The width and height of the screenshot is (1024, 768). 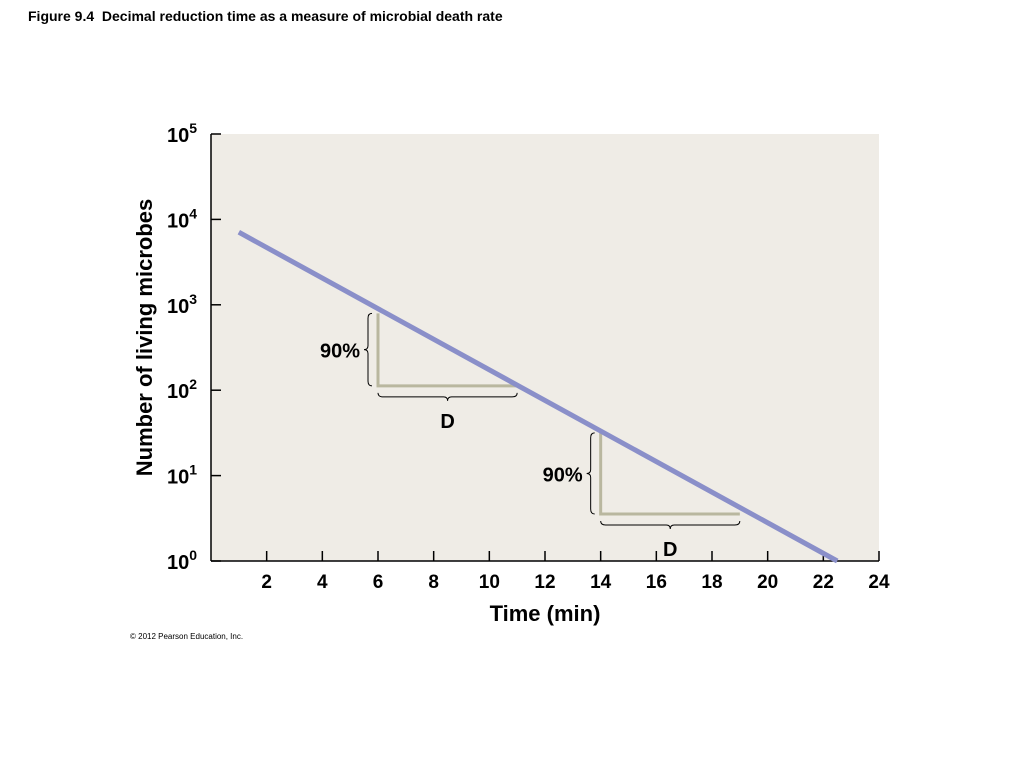 What do you see at coordinates (266, 582) in the screenshot?
I see `x-tick-label: 2` at bounding box center [266, 582].